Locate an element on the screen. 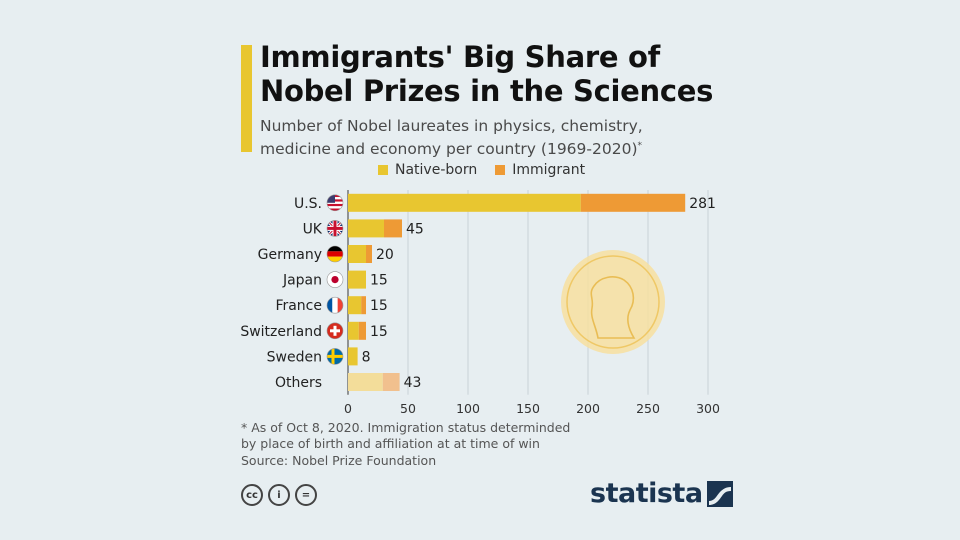 This screenshot has height=540, width=960. y-category-label: France is located at coordinates (298, 306).